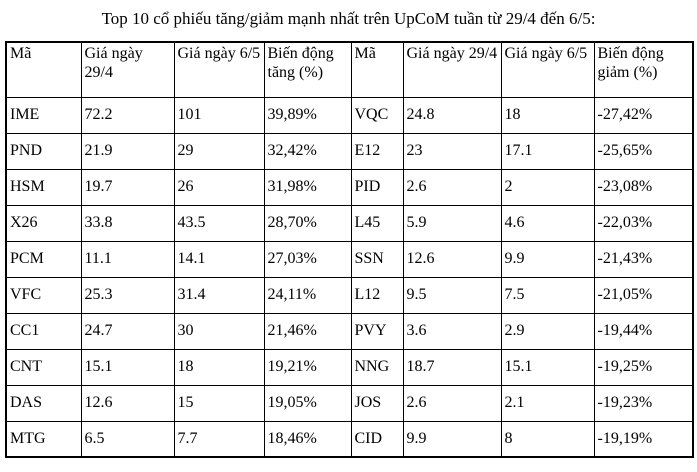  What do you see at coordinates (127, 439) in the screenshot?
I see `gainer-price-29-4-cell: 6.5` at bounding box center [127, 439].